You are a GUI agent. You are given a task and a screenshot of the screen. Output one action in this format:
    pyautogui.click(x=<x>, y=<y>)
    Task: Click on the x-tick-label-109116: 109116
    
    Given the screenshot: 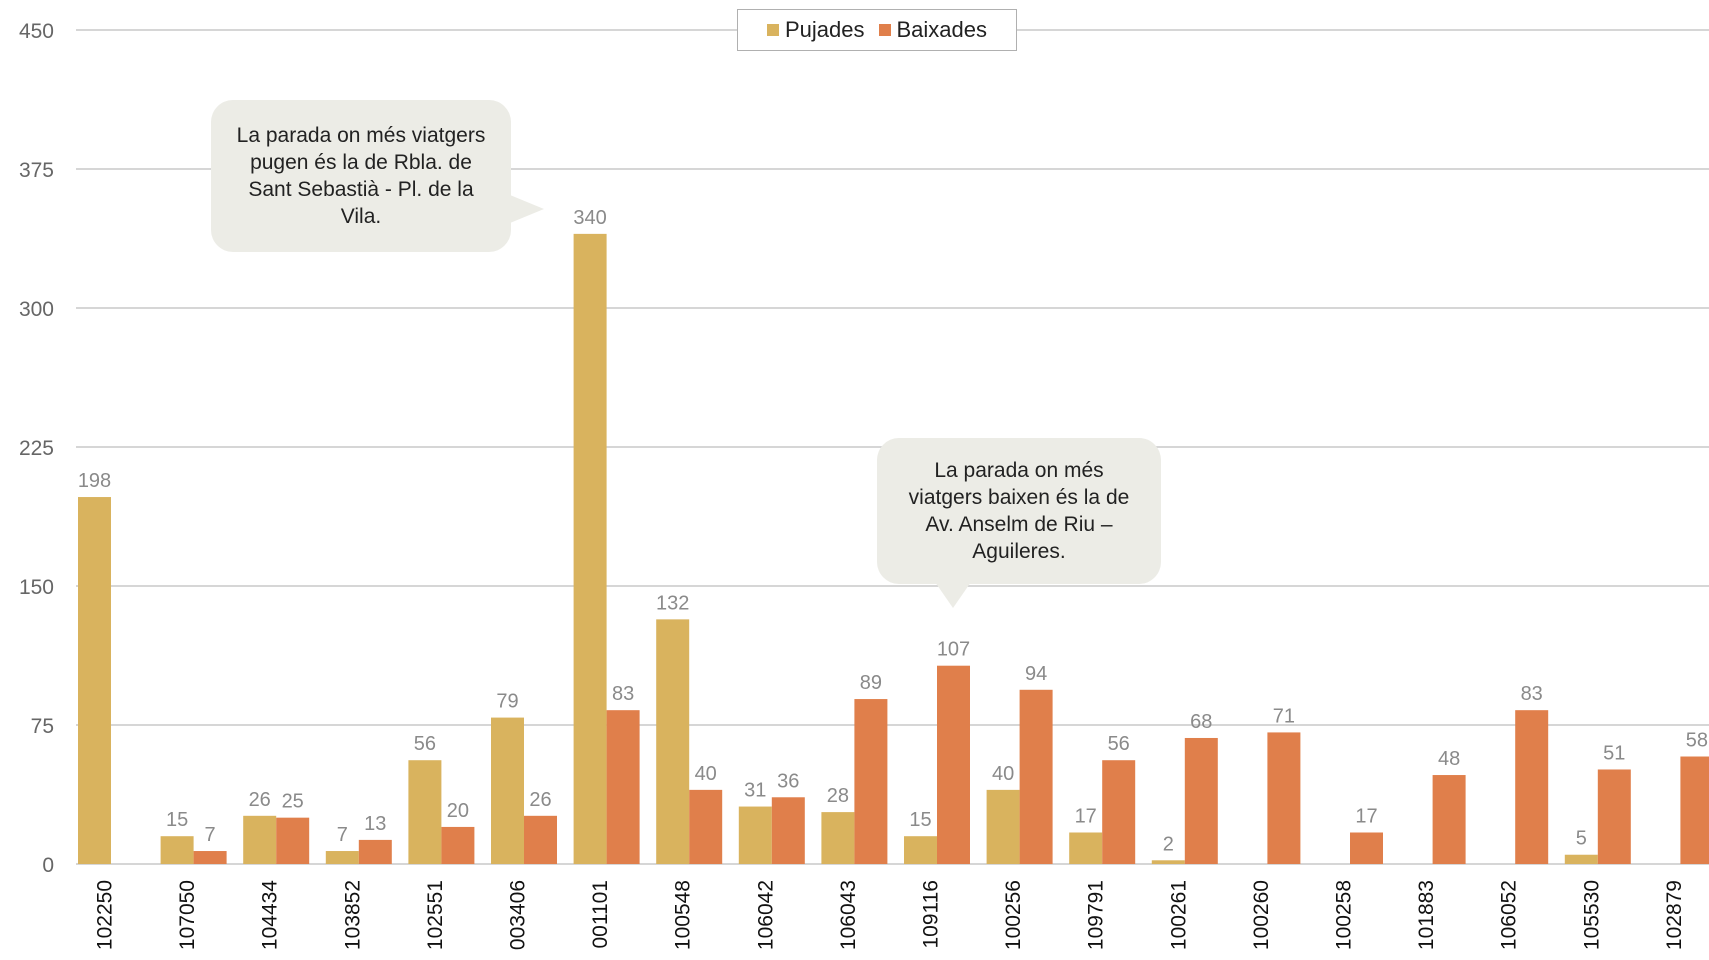 What is the action you would take?
    pyautogui.click(x=931, y=914)
    